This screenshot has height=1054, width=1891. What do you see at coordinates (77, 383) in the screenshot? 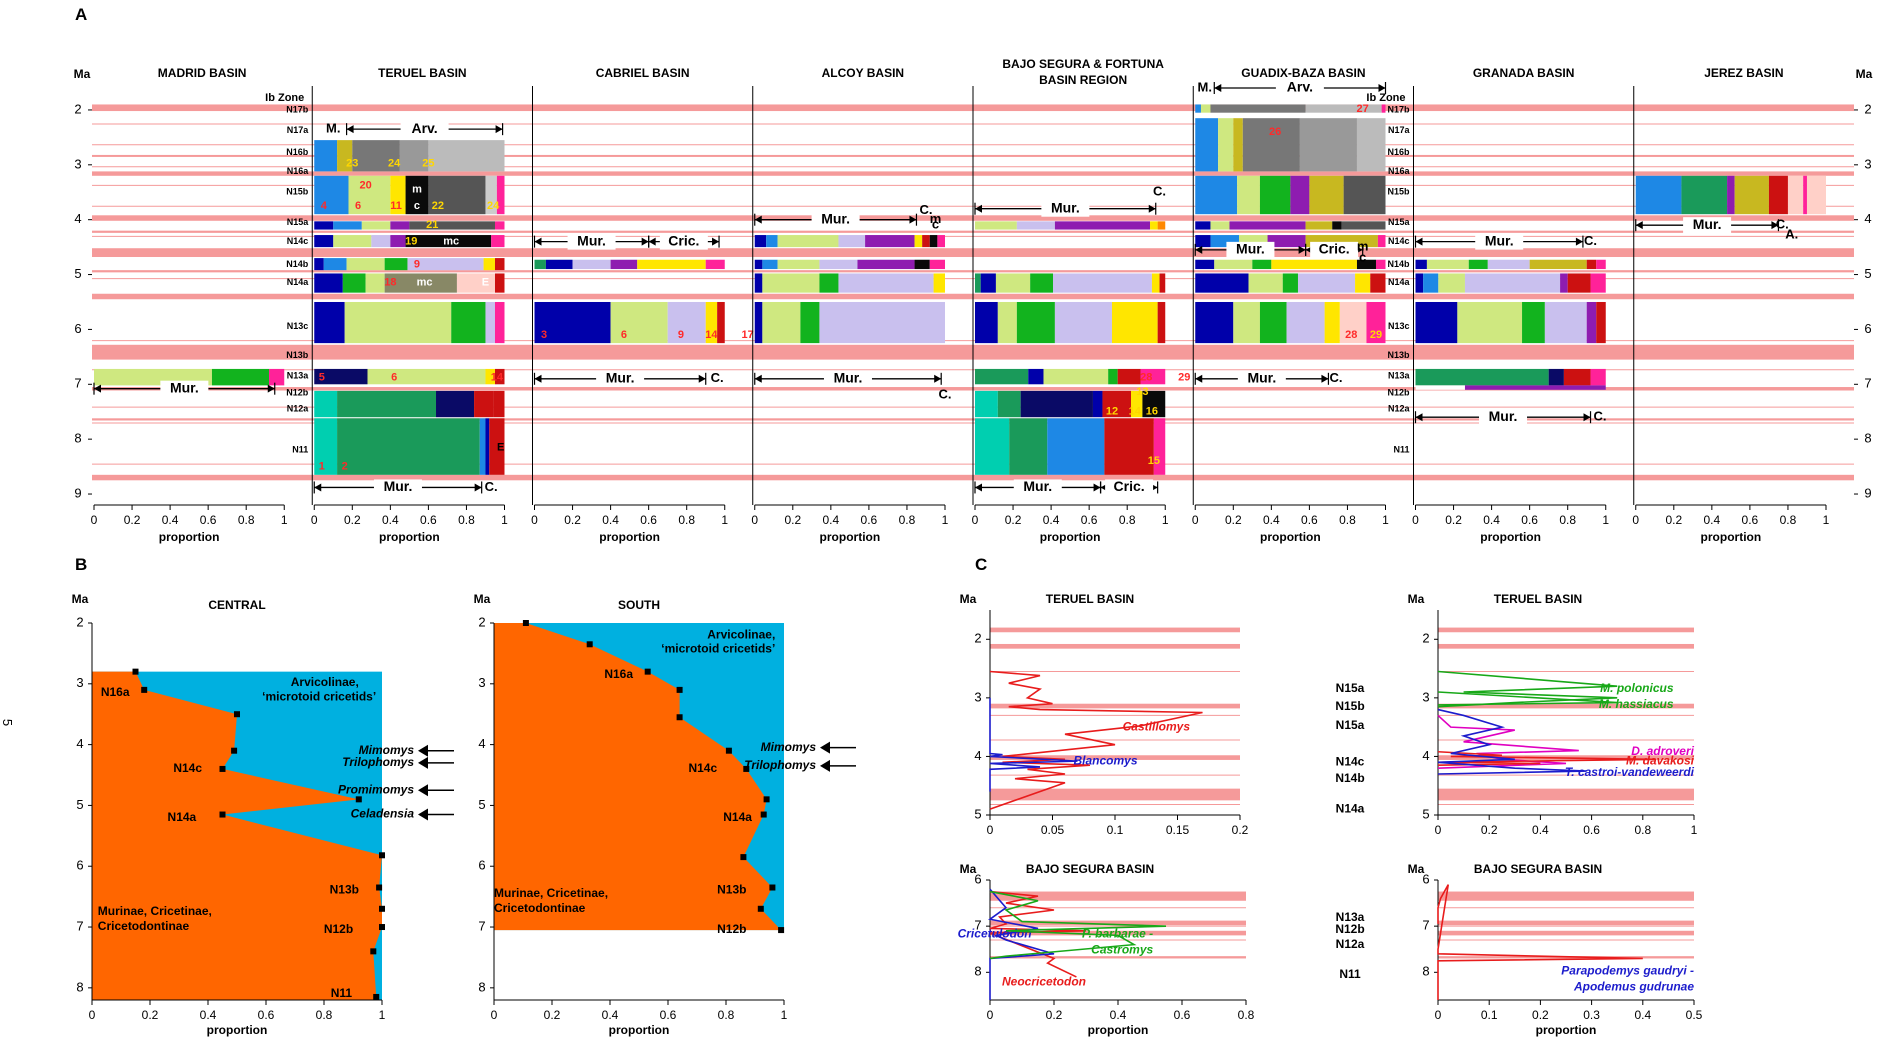
I see `y-tick-left: 7` at bounding box center [77, 383].